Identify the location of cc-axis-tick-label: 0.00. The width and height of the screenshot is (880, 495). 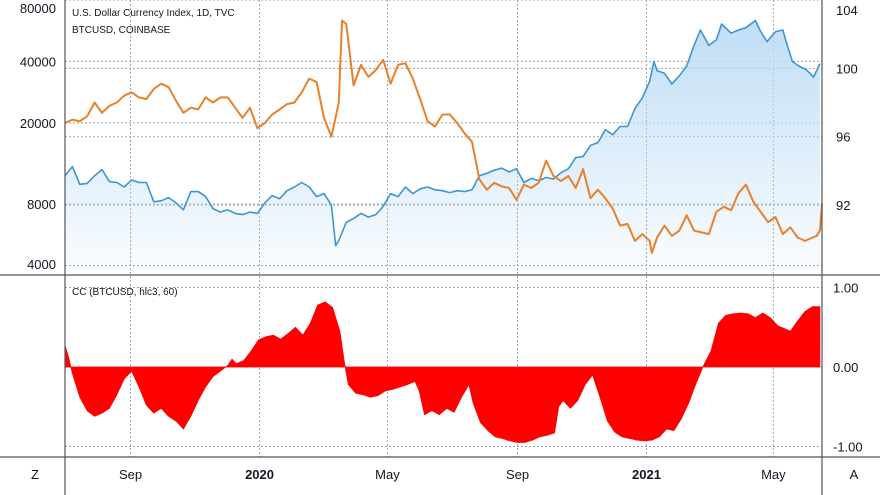
(845, 367).